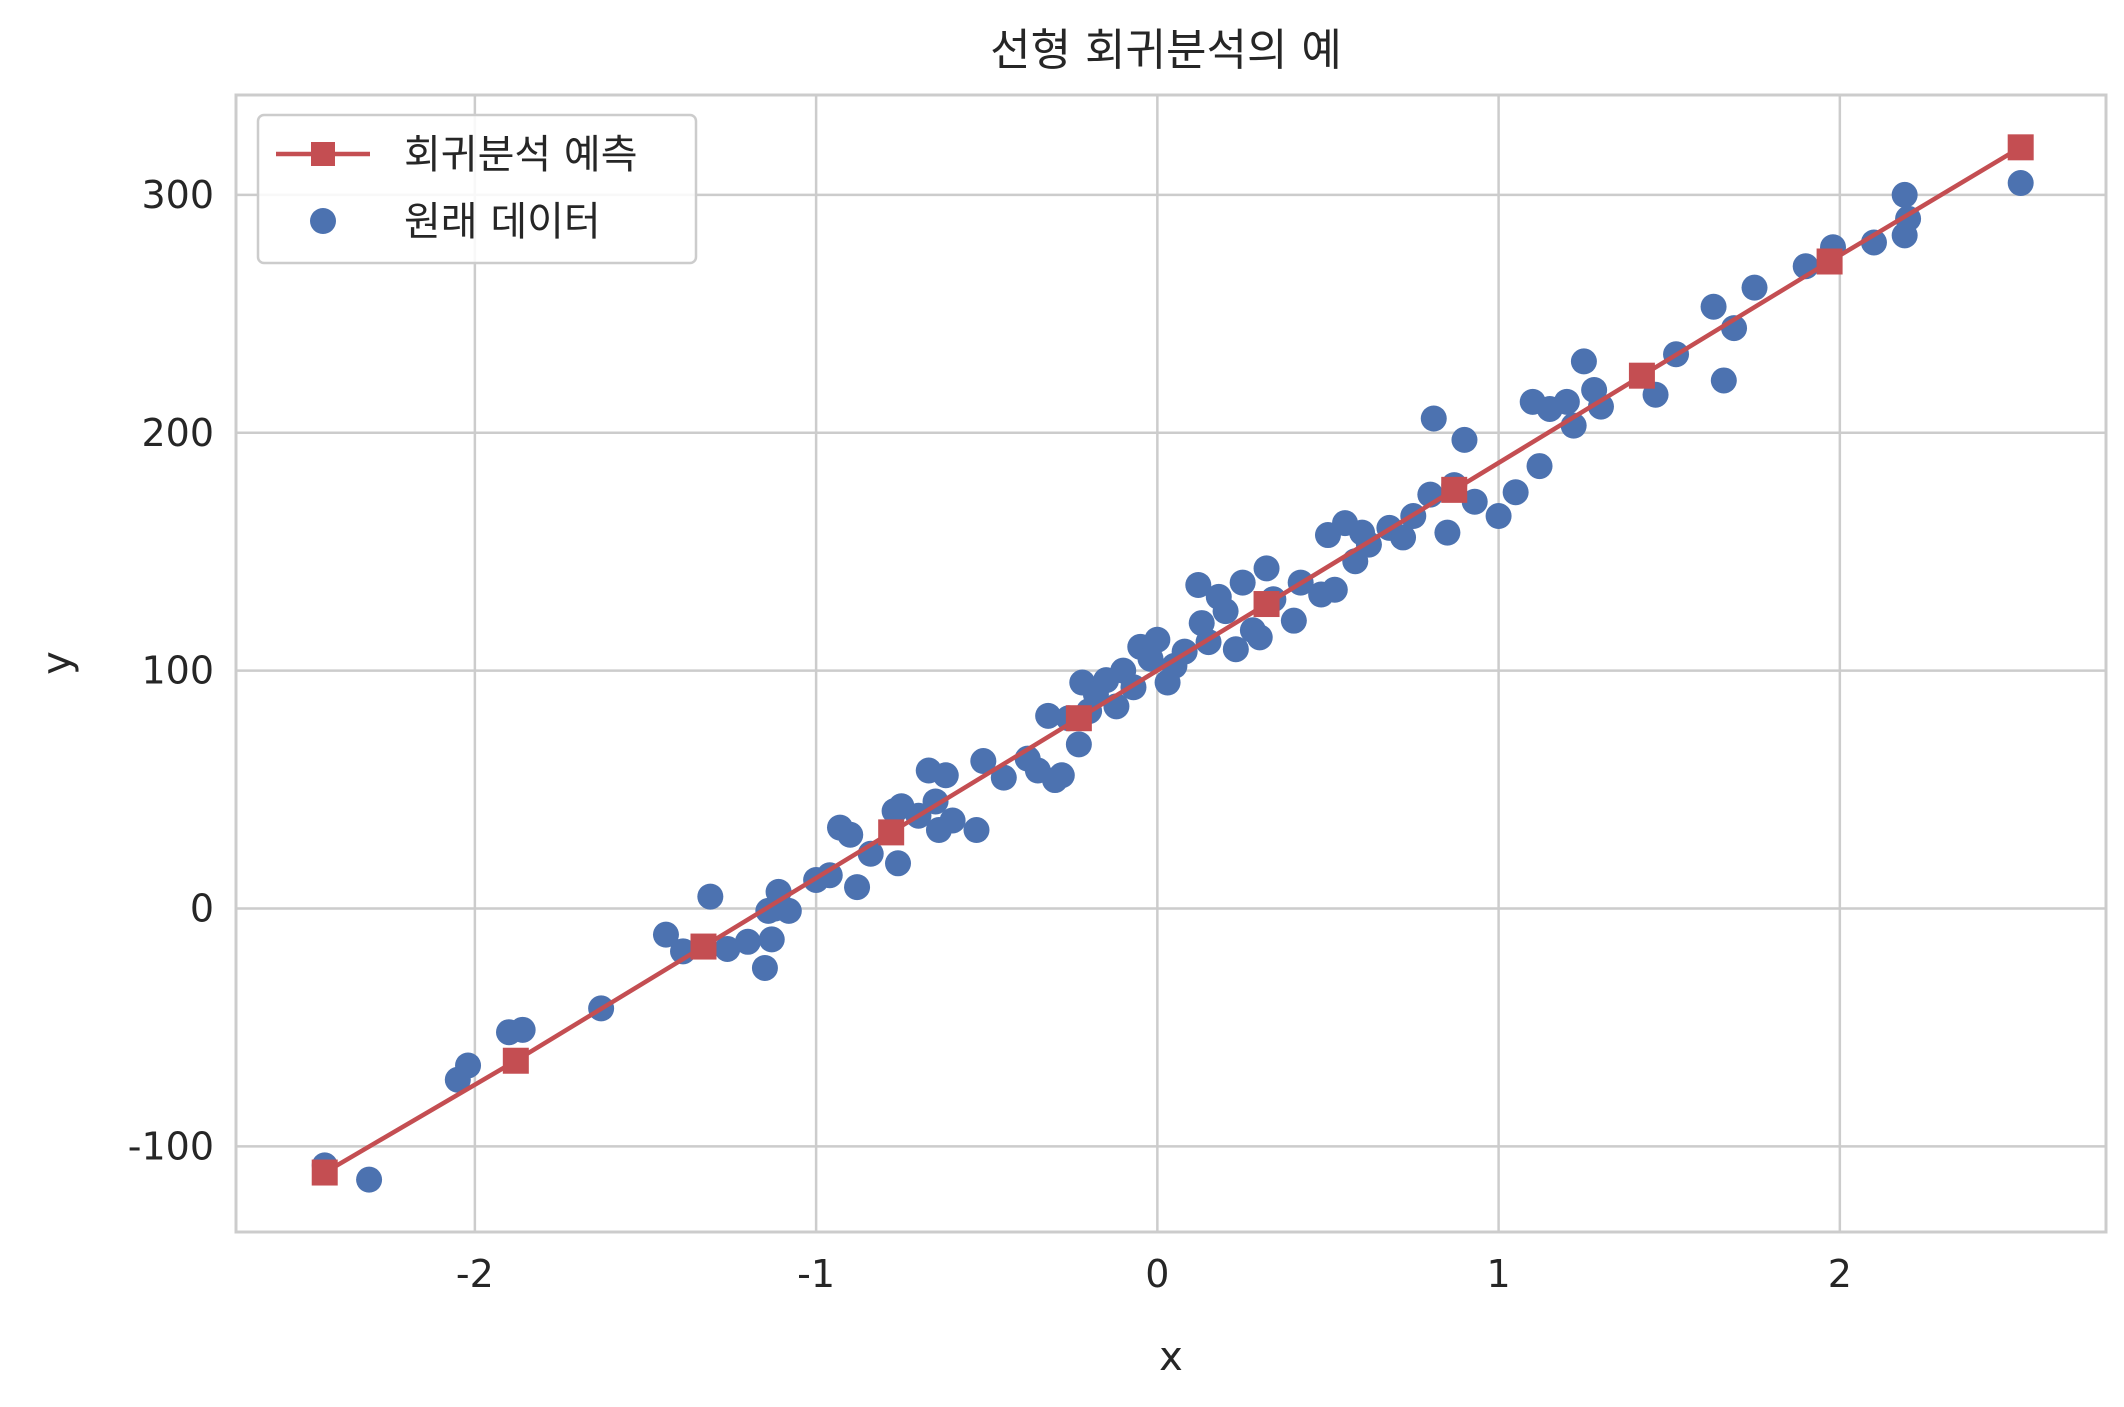 This screenshot has height=1407, width=2124. I want to click on x-tick-label: -2, so click(475, 1274).